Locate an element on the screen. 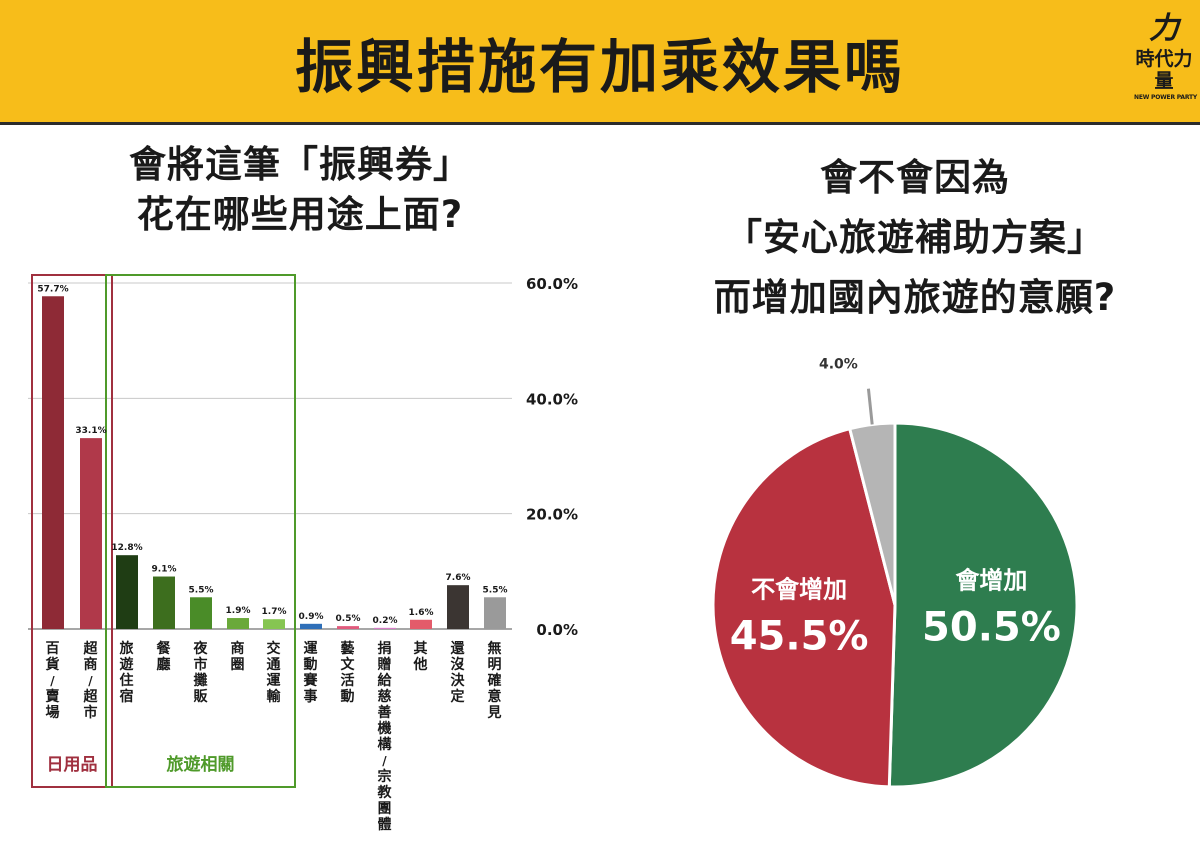 The height and width of the screenshot is (847, 1200). pie-slice-value-1: 45.5% is located at coordinates (799, 637).